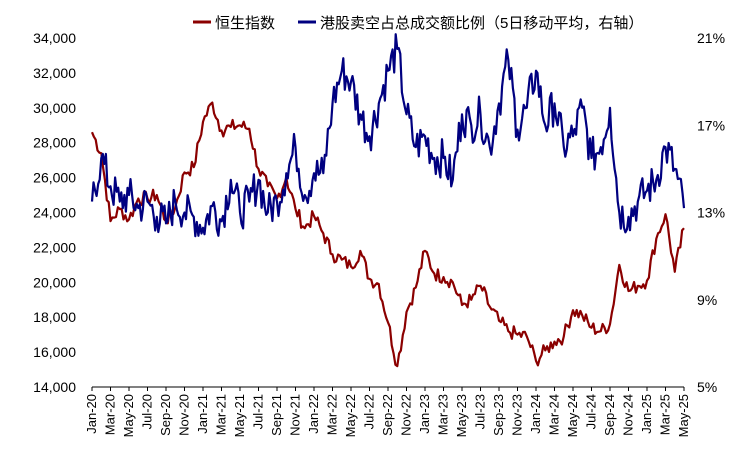  What do you see at coordinates (369, 411) in the screenshot?
I see `x-tick-label: Jul-22` at bounding box center [369, 411].